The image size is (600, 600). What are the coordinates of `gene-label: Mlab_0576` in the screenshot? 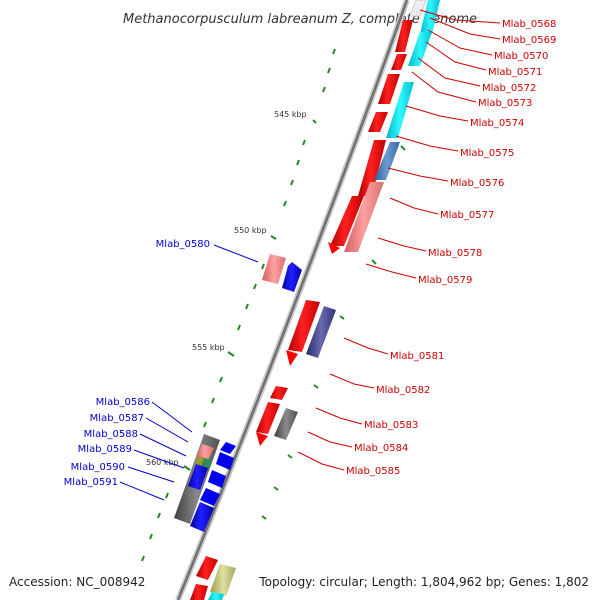 It's located at (477, 183).